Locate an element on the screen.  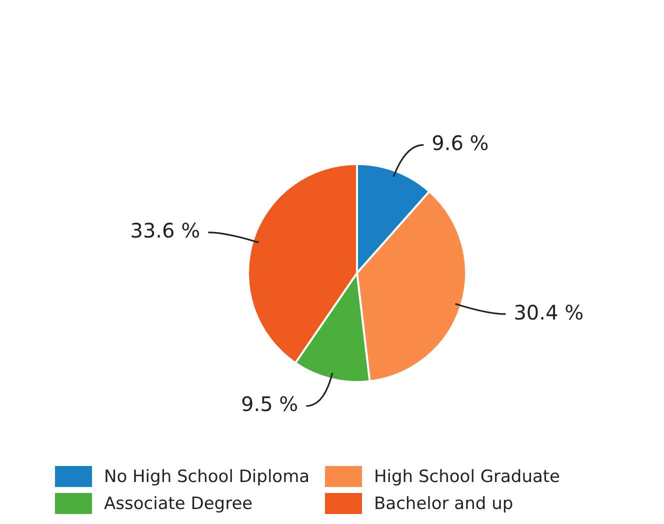
legend-label: No High School Diploma is located at coordinates (207, 476).